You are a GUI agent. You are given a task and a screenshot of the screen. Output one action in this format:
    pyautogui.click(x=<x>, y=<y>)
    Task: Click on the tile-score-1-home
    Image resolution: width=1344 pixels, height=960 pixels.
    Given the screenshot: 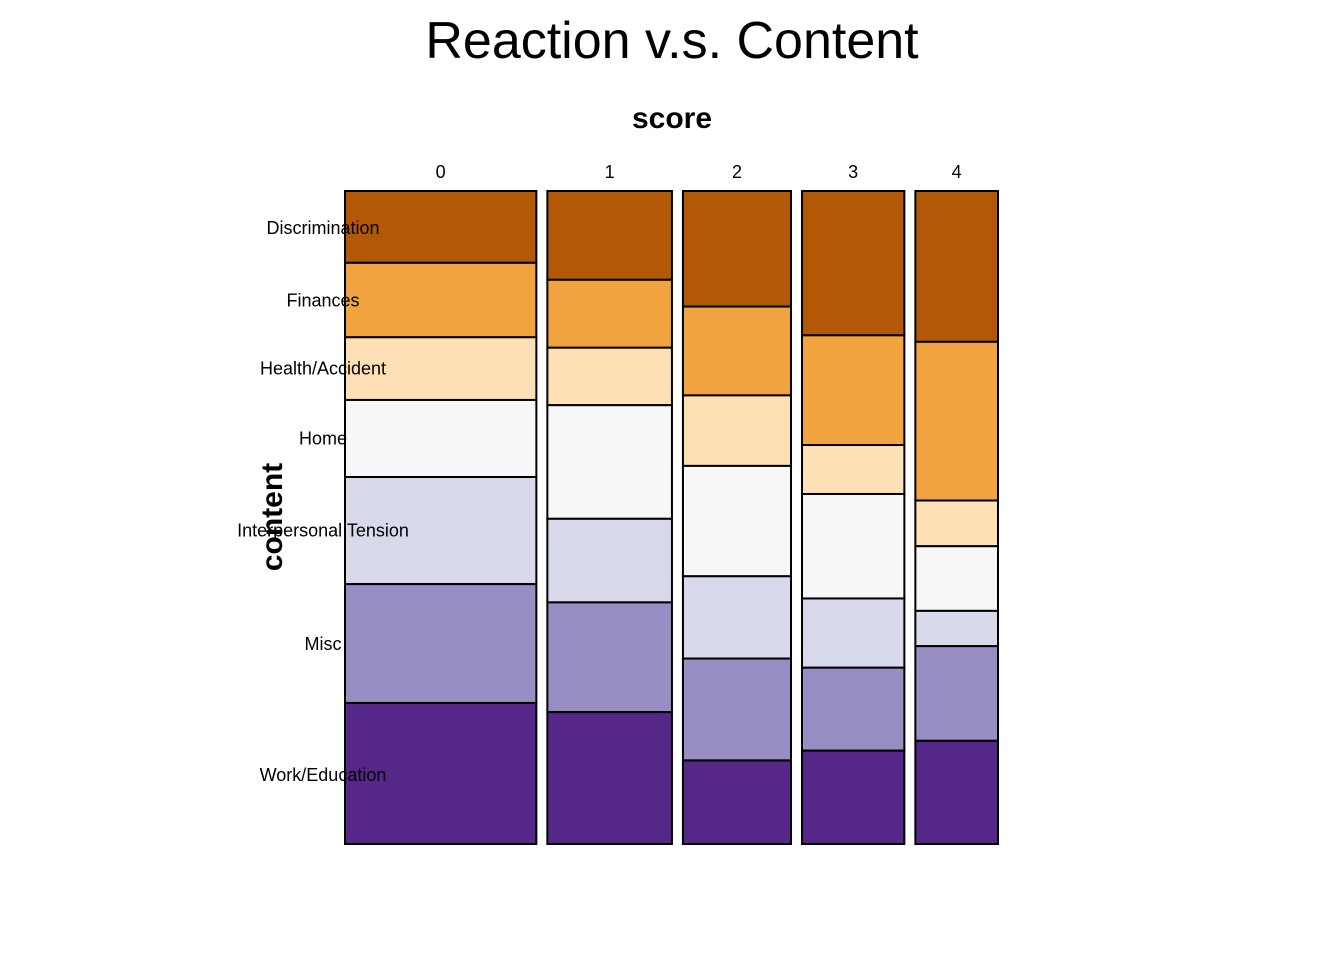 What is the action you would take?
    pyautogui.click(x=609, y=462)
    